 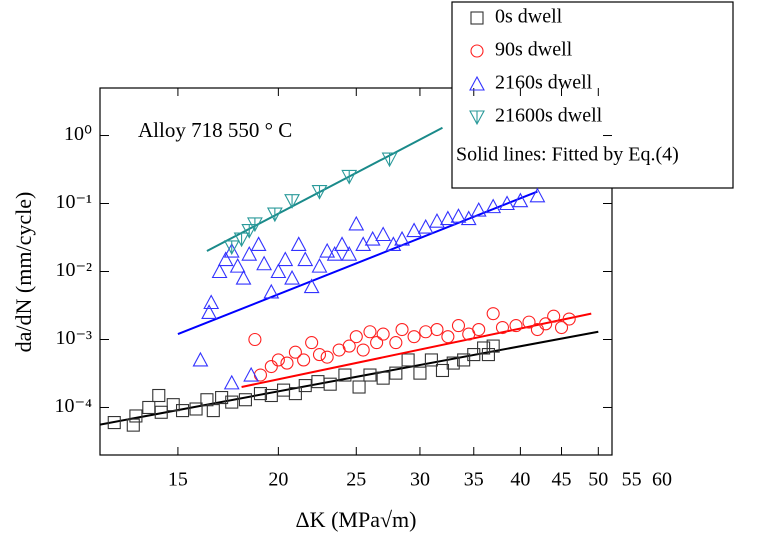 What do you see at coordinates (662, 480) in the screenshot?
I see `x-tick-label: 60` at bounding box center [662, 480].